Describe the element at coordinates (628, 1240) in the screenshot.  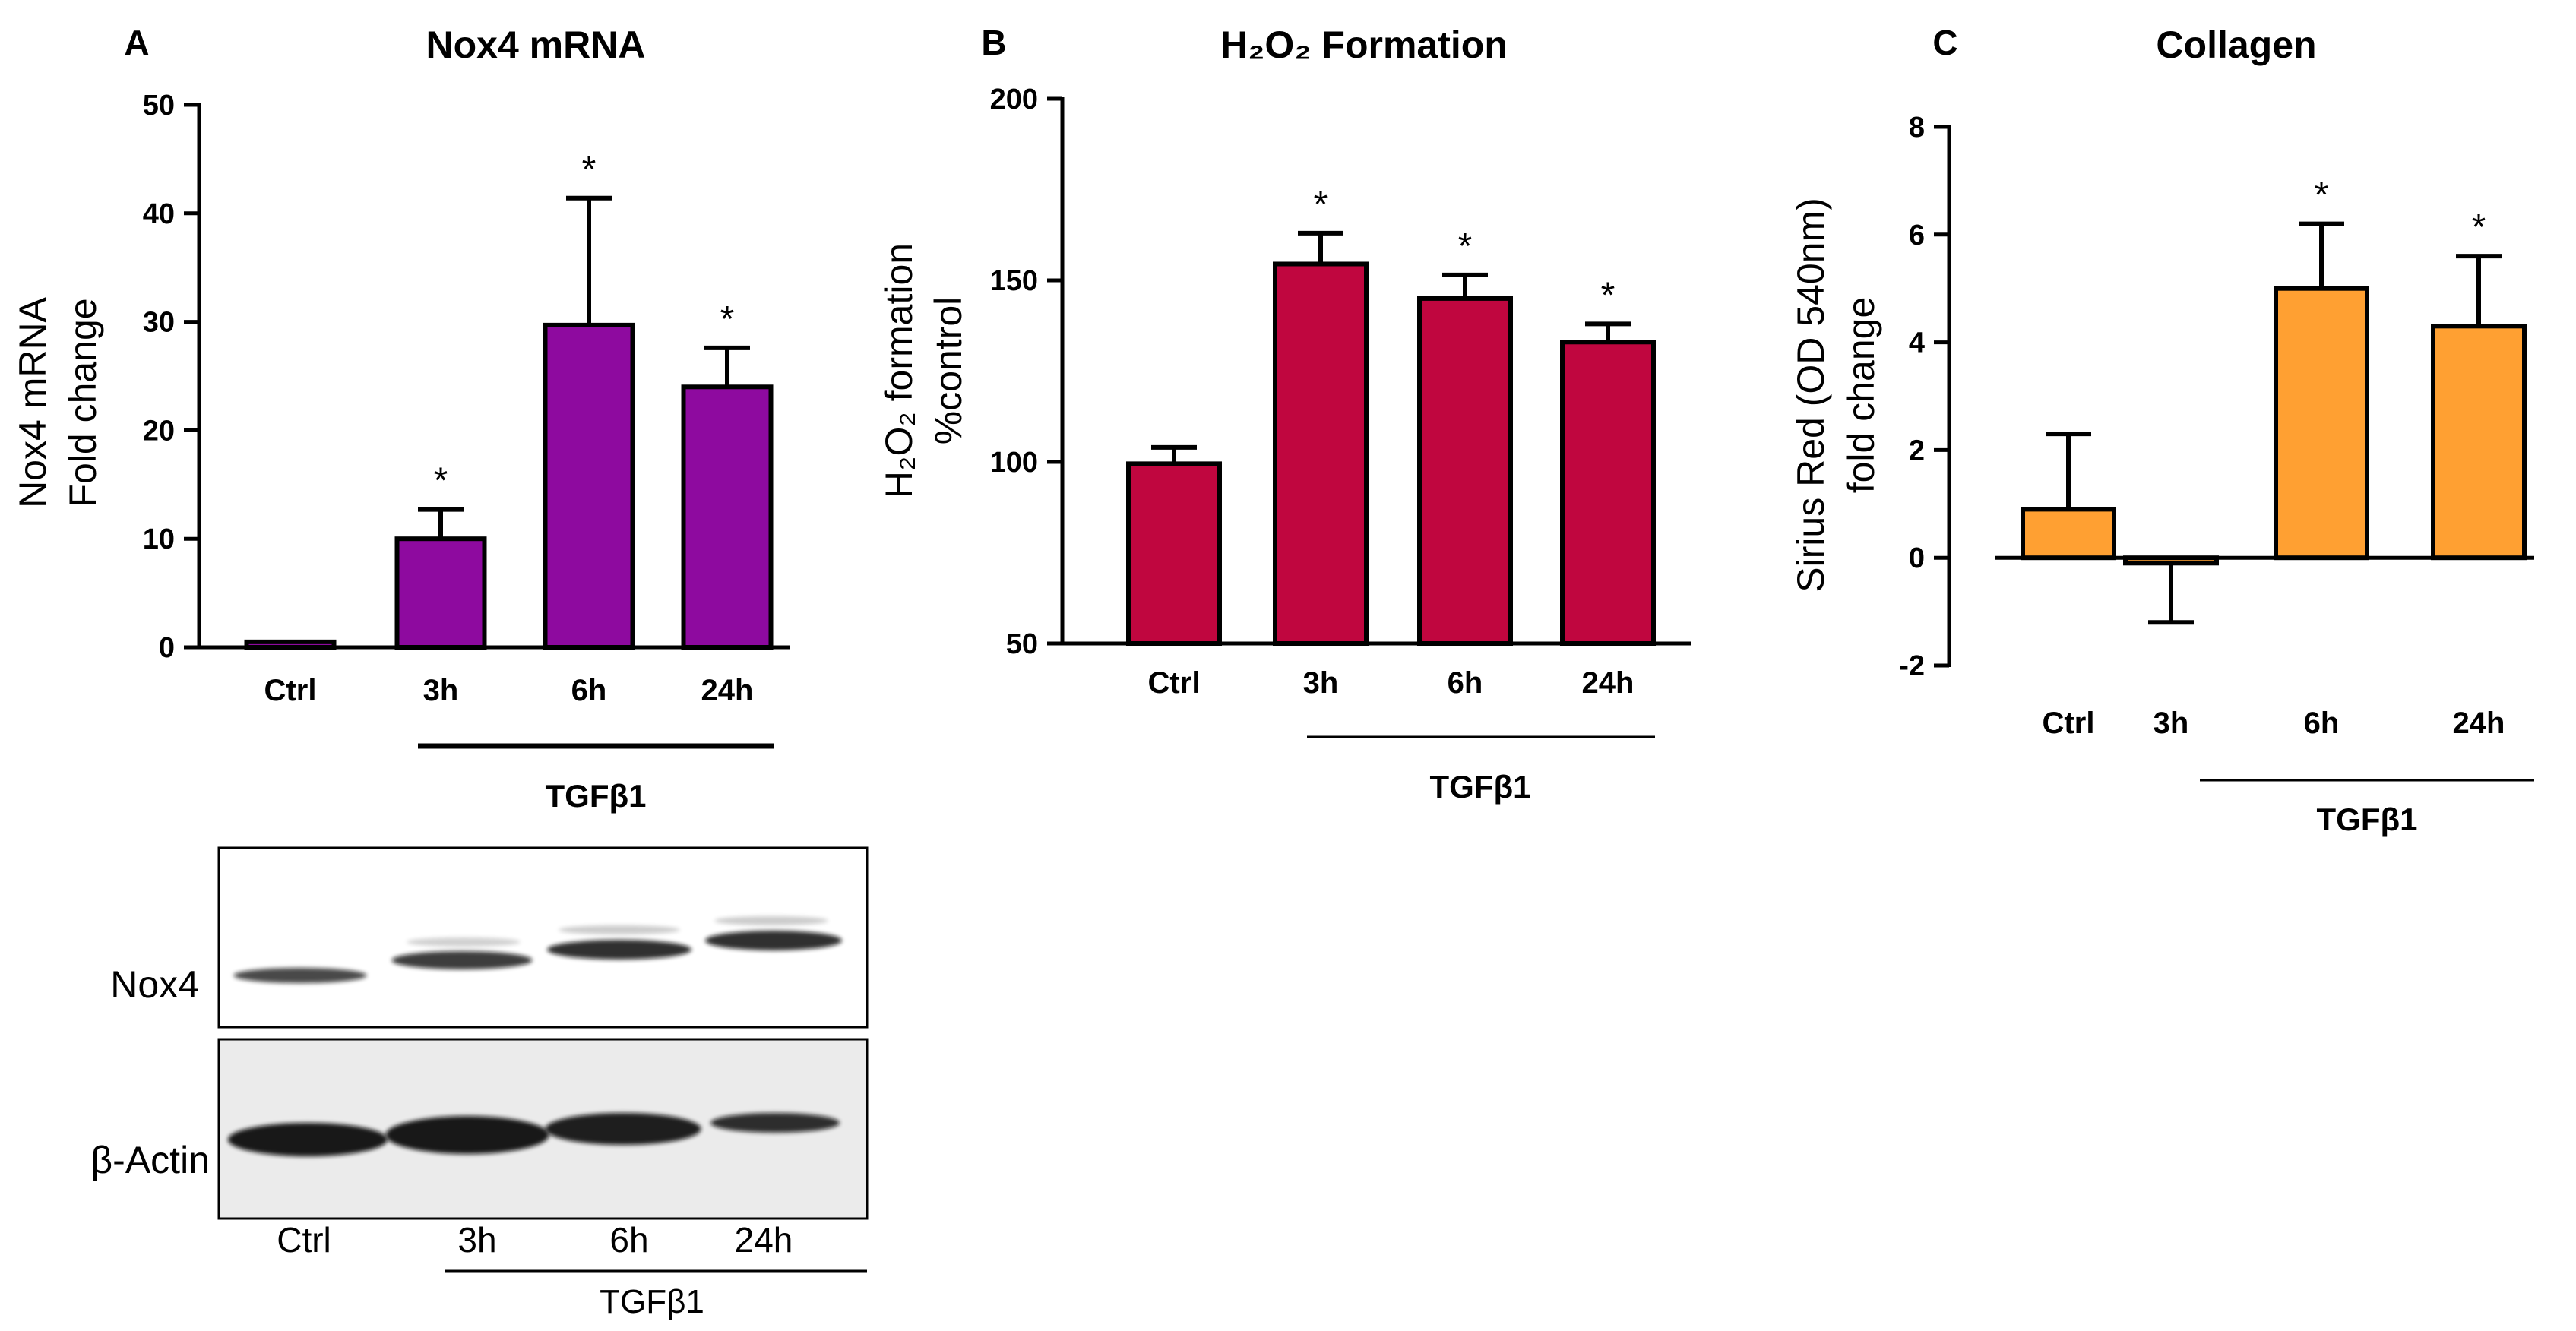
I see `blot-lane-label: 6h` at that location.